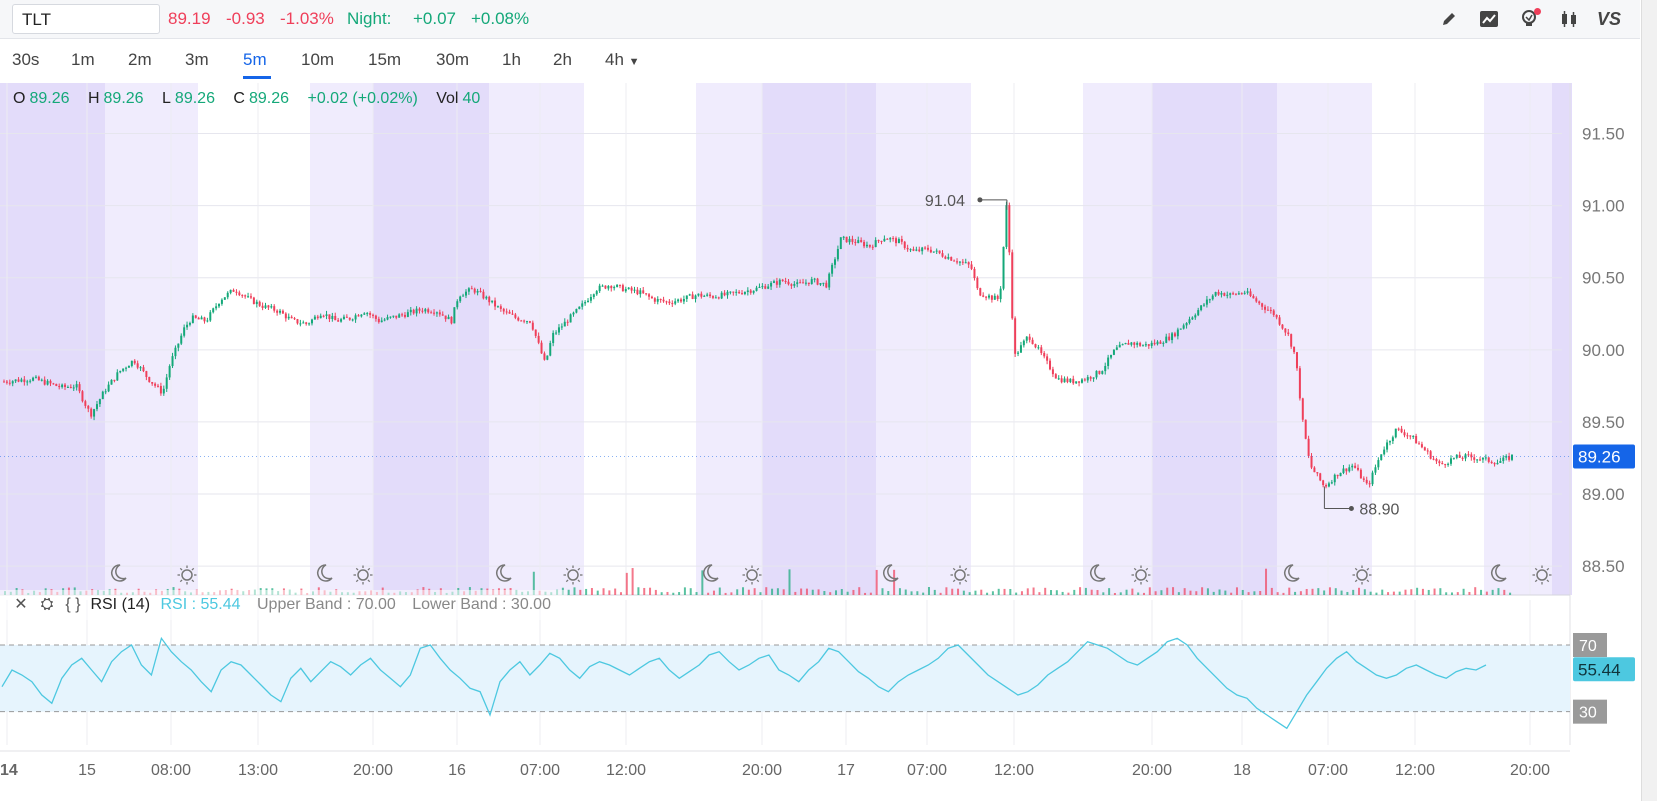  Describe the element at coordinates (453, 59) in the screenshot. I see `interval-30m: 30m` at that location.